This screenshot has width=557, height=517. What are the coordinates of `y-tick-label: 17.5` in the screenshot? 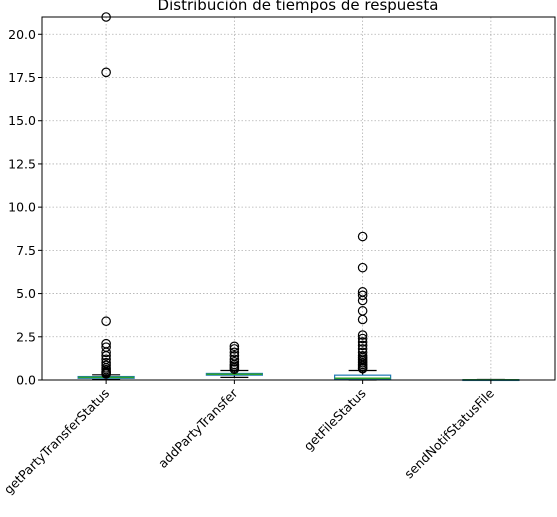 It's located at (22, 77).